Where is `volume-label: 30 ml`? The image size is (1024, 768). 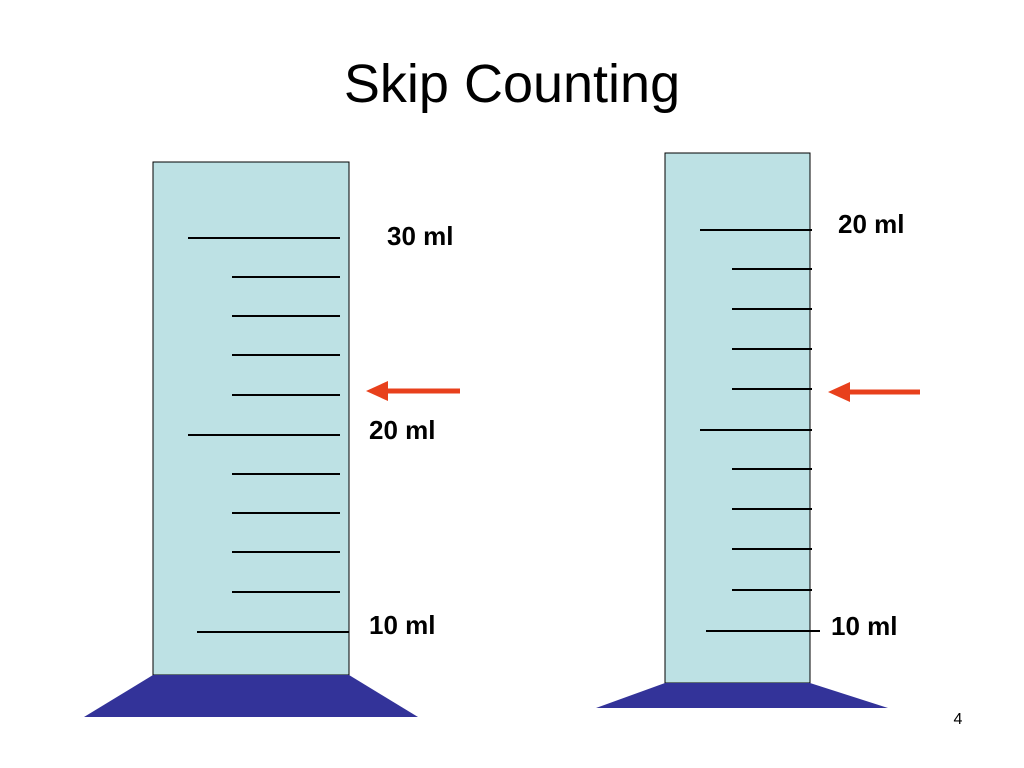 volume-label: 30 ml is located at coordinates (420, 236).